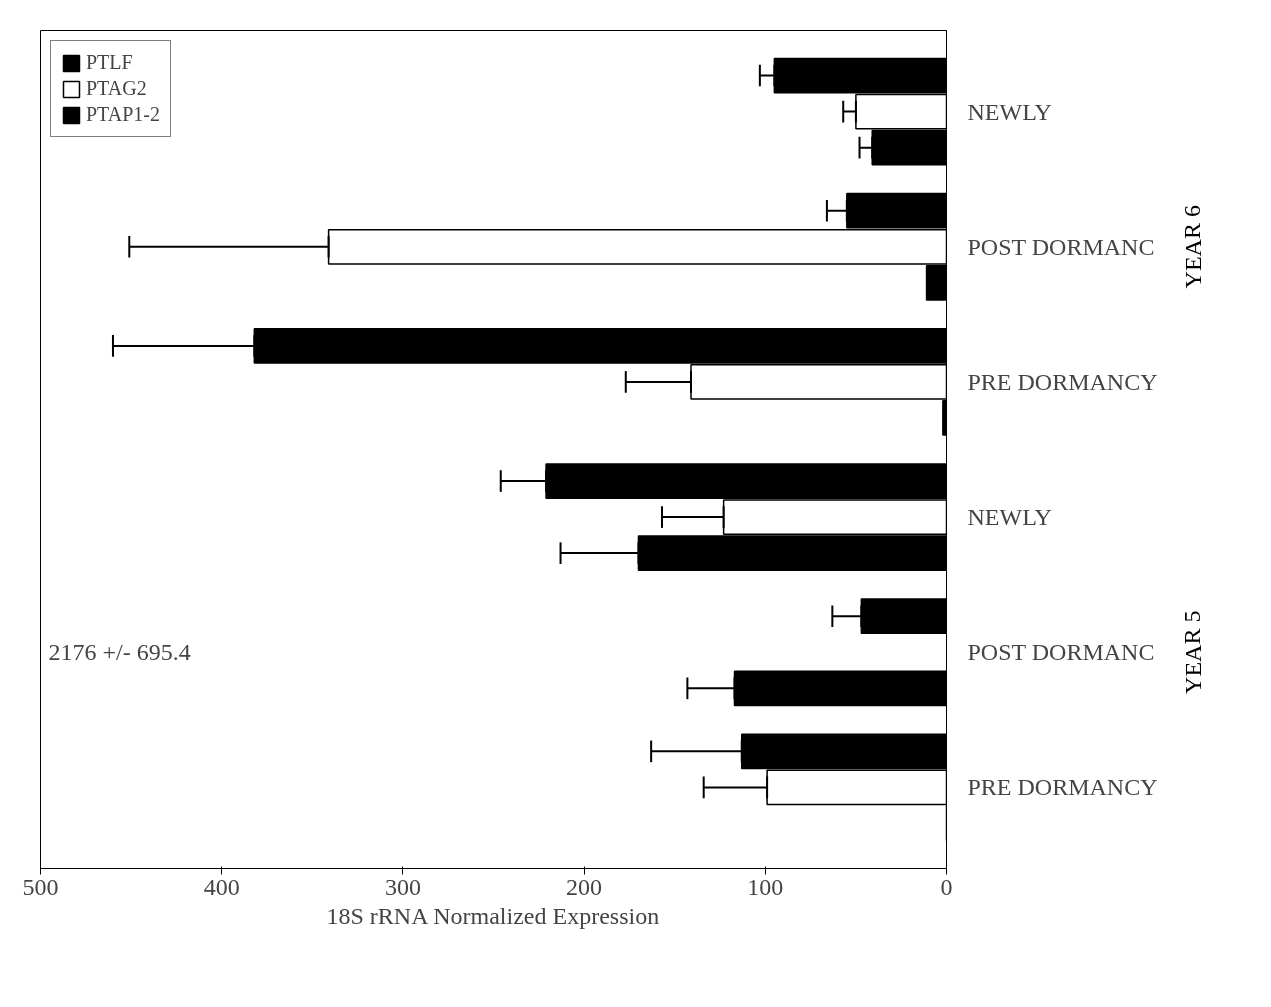 The width and height of the screenshot is (1271, 1007). What do you see at coordinates (119, 652) in the screenshot?
I see `annotation: 2176 +/- 695.4` at bounding box center [119, 652].